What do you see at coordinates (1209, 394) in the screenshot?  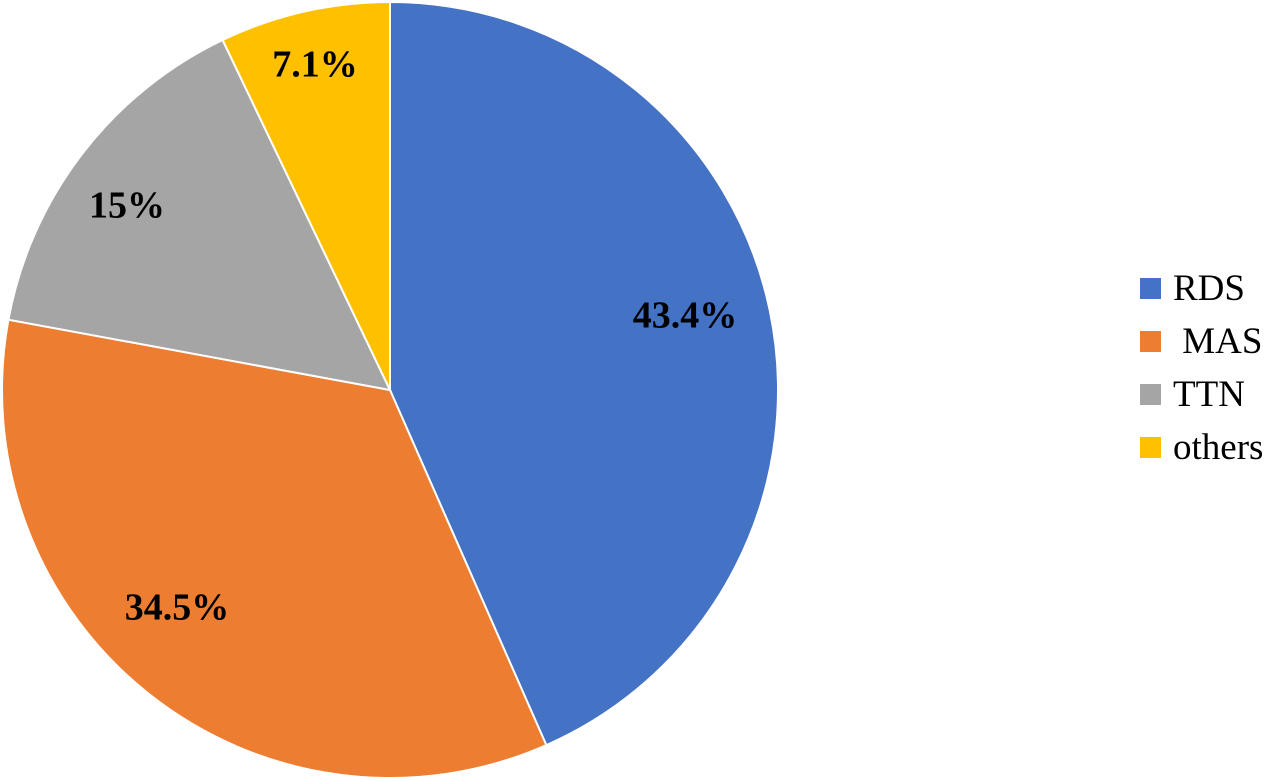 I see `legend-label-ttn: TTN` at bounding box center [1209, 394].